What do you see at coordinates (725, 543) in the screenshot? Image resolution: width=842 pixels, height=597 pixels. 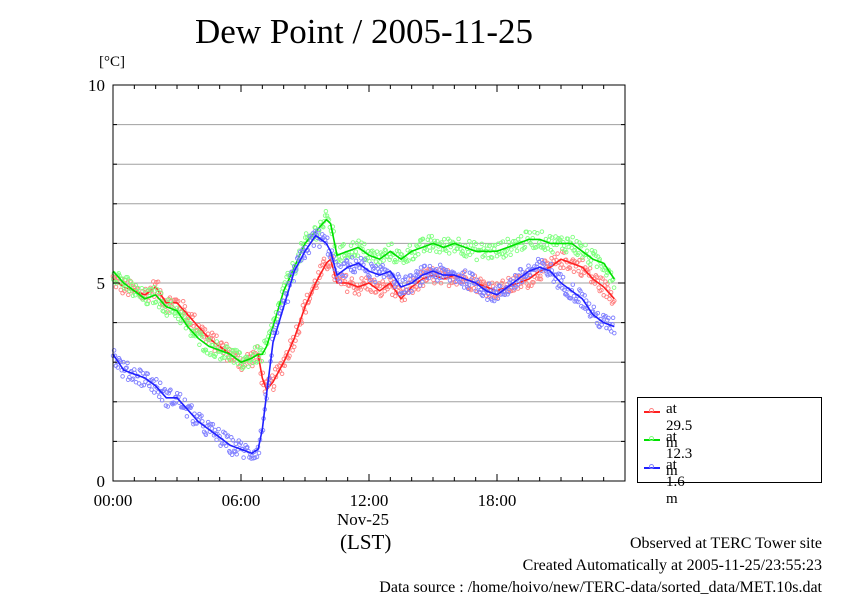 I see `footer-observed: Observed at TERC Tower site` at bounding box center [725, 543].